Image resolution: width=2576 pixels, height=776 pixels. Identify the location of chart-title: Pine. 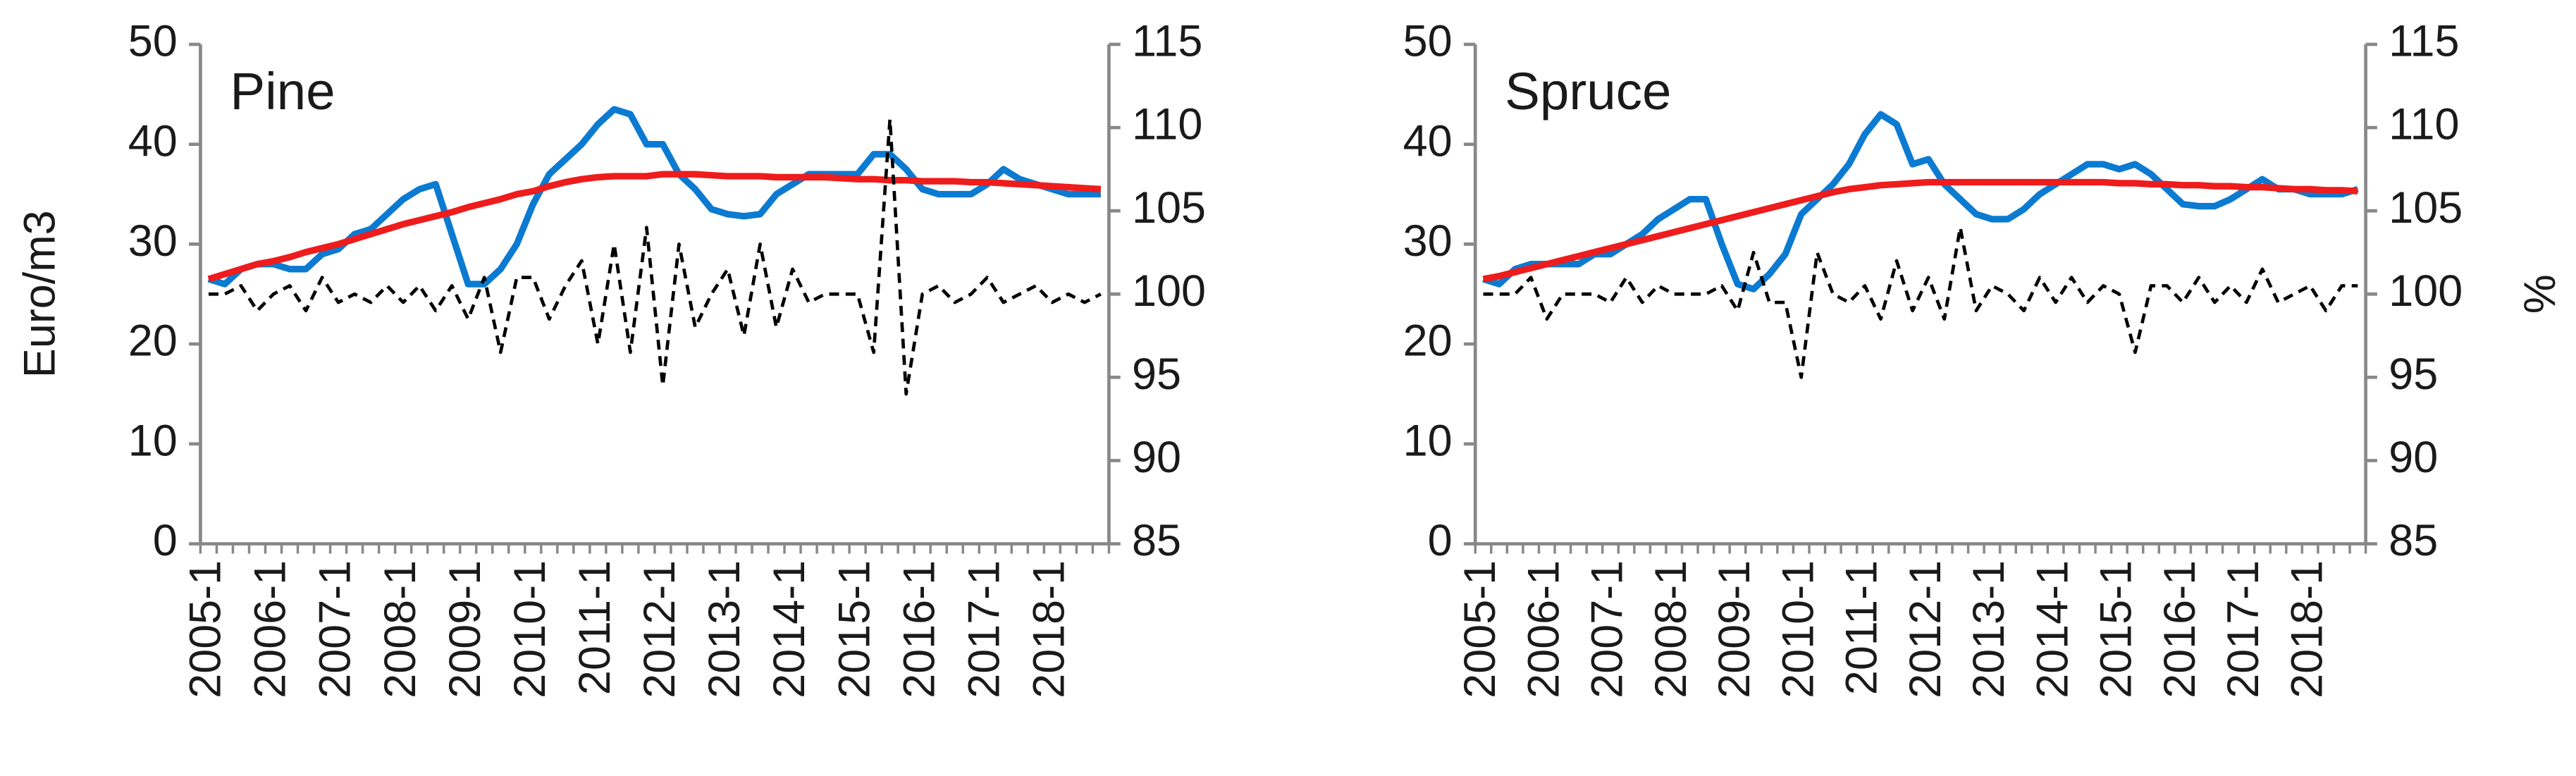
(282, 91).